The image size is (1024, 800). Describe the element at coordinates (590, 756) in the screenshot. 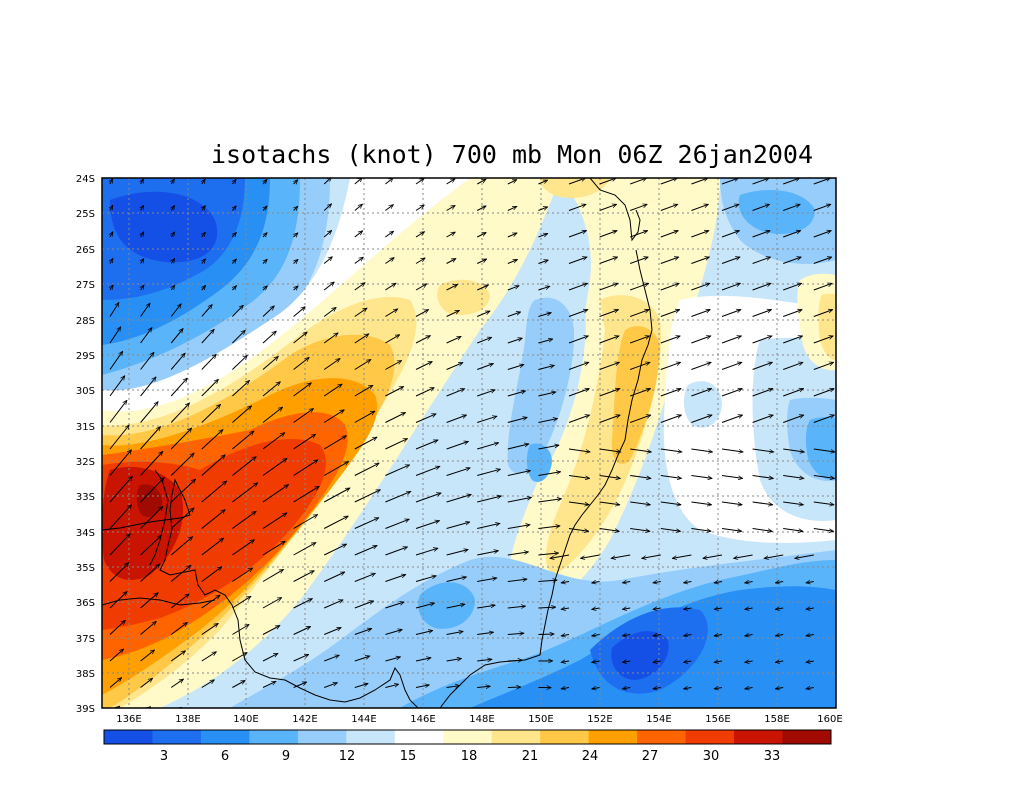

I see `colorbar-label: 24` at that location.